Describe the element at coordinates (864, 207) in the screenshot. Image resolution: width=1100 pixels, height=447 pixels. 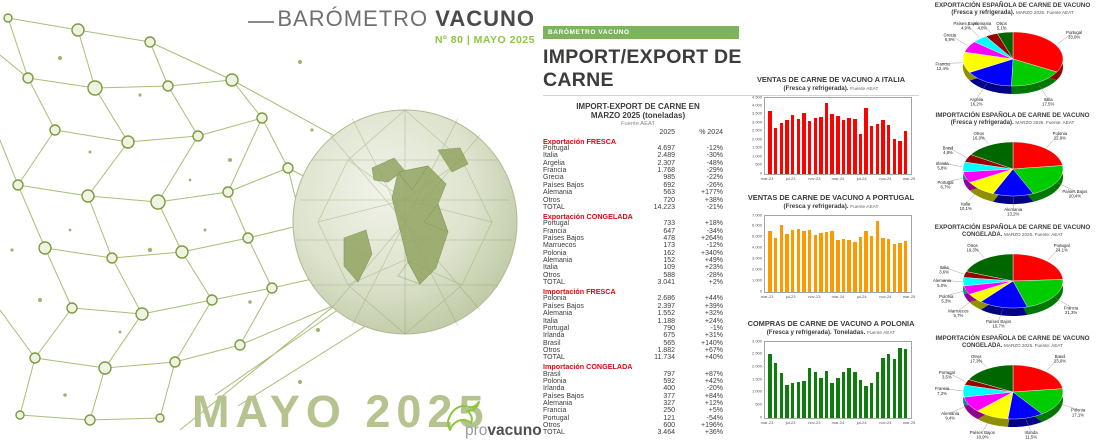
I see `chart-source: Fuente AEAT` at that location.